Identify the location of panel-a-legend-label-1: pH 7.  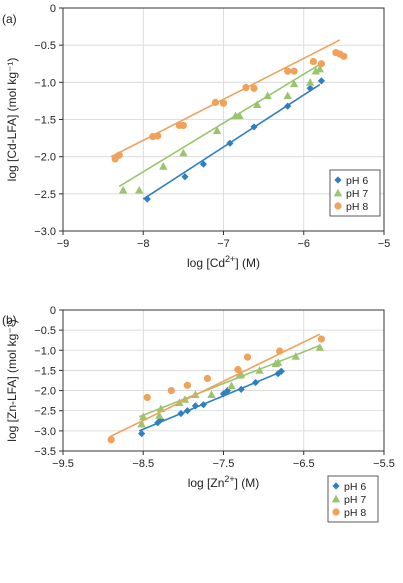
(357, 194).